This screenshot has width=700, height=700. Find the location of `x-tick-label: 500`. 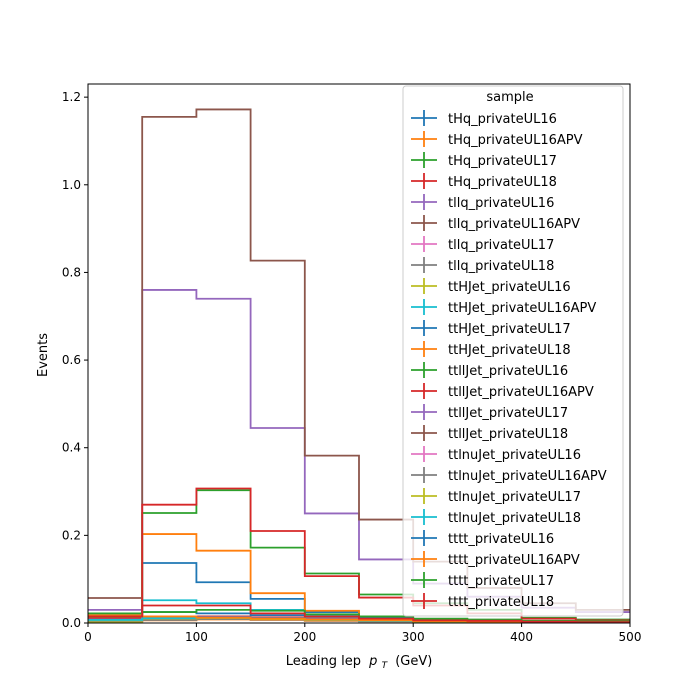

x-tick-label: 500 is located at coordinates (630, 637).